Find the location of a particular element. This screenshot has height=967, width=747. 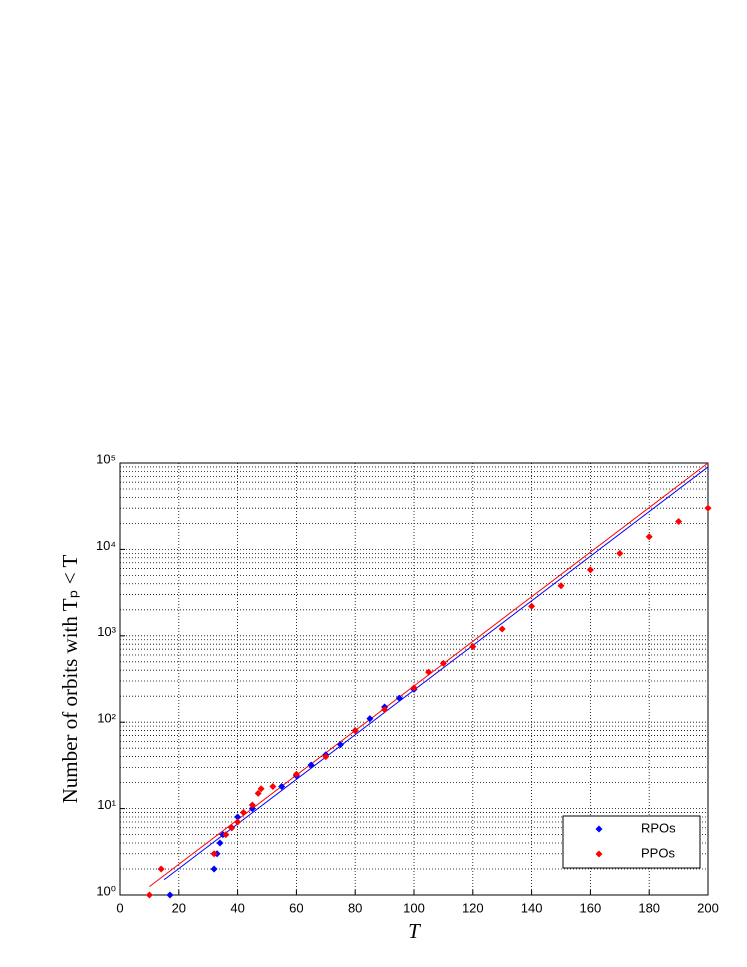

x-tick-label: 120 is located at coordinates (473, 907).